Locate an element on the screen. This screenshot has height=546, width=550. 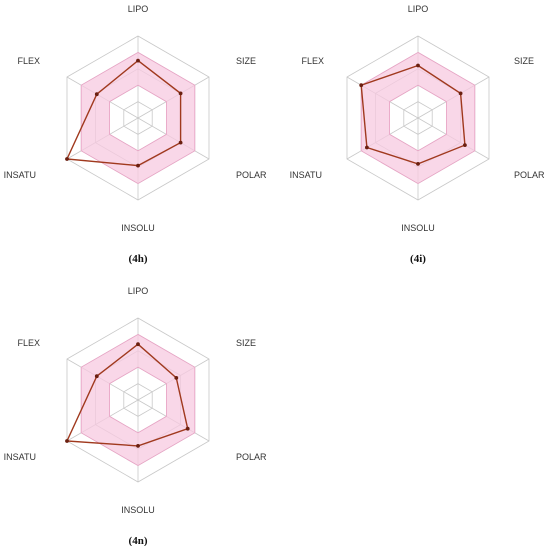
panel-caption-4n: (4n) is located at coordinates (138, 540).